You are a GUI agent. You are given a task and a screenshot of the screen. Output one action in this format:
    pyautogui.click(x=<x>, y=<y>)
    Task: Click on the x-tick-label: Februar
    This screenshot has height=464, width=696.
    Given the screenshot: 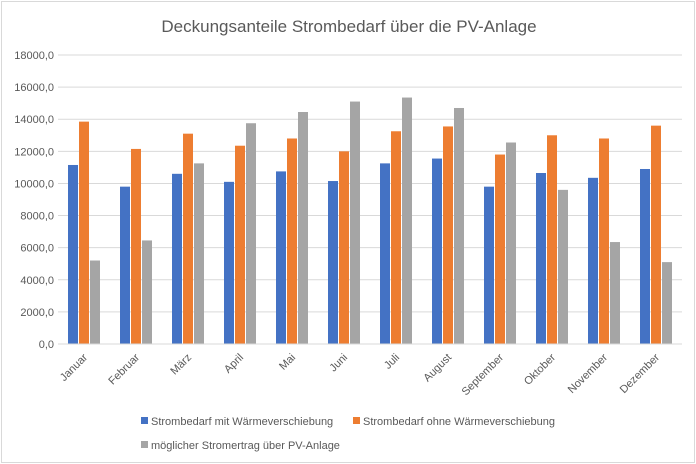 What is the action you would take?
    pyautogui.click(x=124, y=369)
    